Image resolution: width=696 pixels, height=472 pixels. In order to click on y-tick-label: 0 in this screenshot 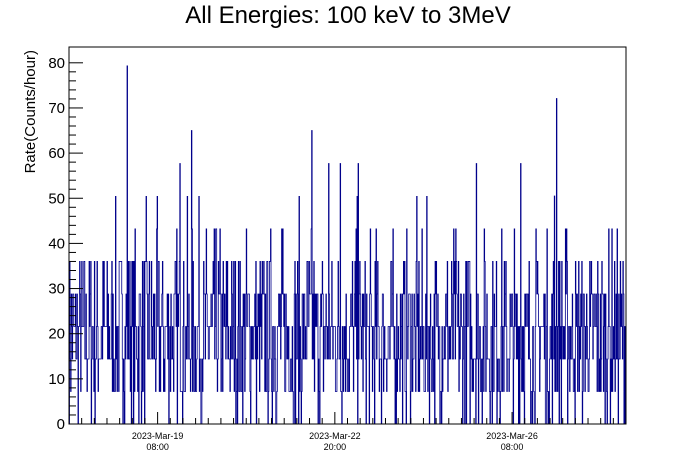, I will do `click(61, 424)`.